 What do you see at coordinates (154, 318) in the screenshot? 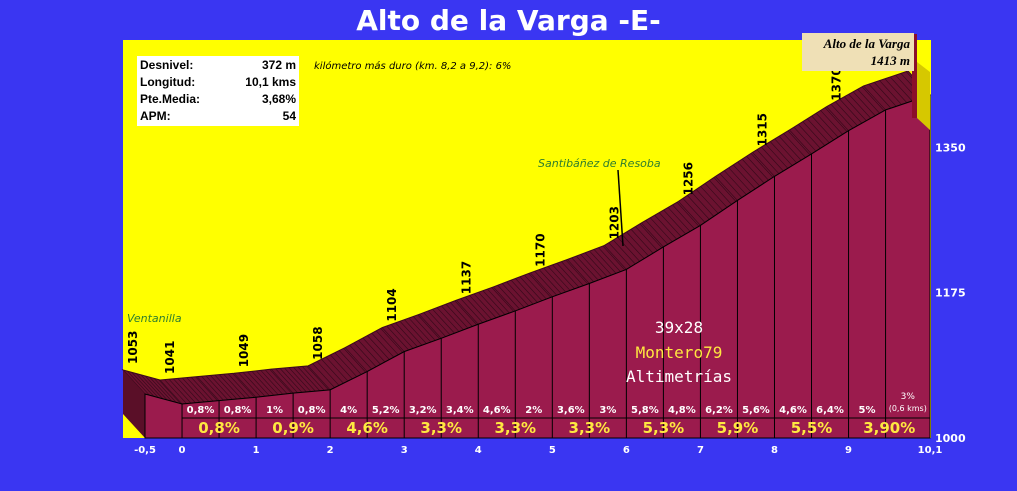
I see `place-start: Ventanilla` at bounding box center [154, 318].